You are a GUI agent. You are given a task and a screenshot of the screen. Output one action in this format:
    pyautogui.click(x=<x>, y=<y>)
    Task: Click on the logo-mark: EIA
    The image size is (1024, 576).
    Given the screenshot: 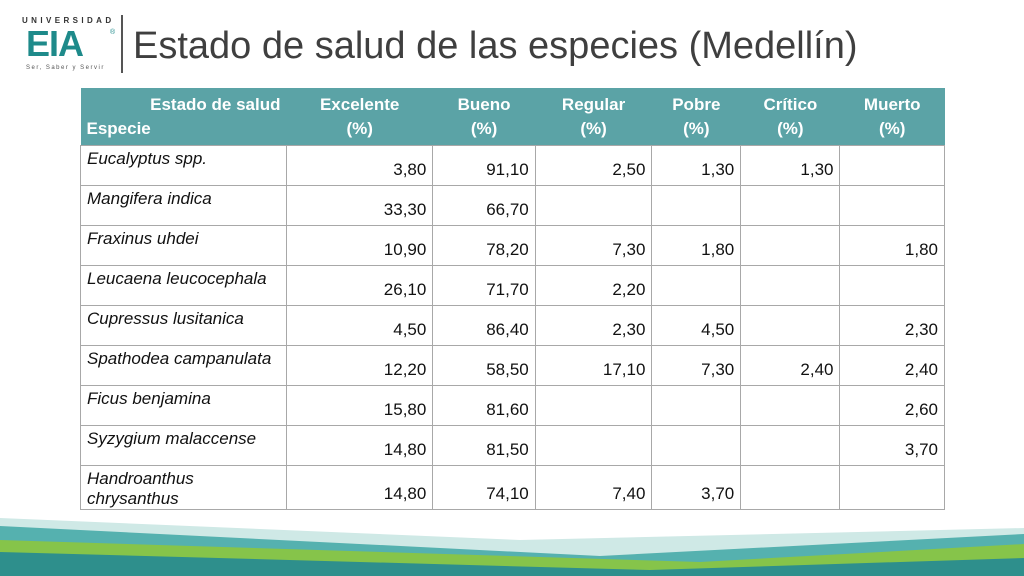 What is the action you would take?
    pyautogui.click(x=55, y=43)
    